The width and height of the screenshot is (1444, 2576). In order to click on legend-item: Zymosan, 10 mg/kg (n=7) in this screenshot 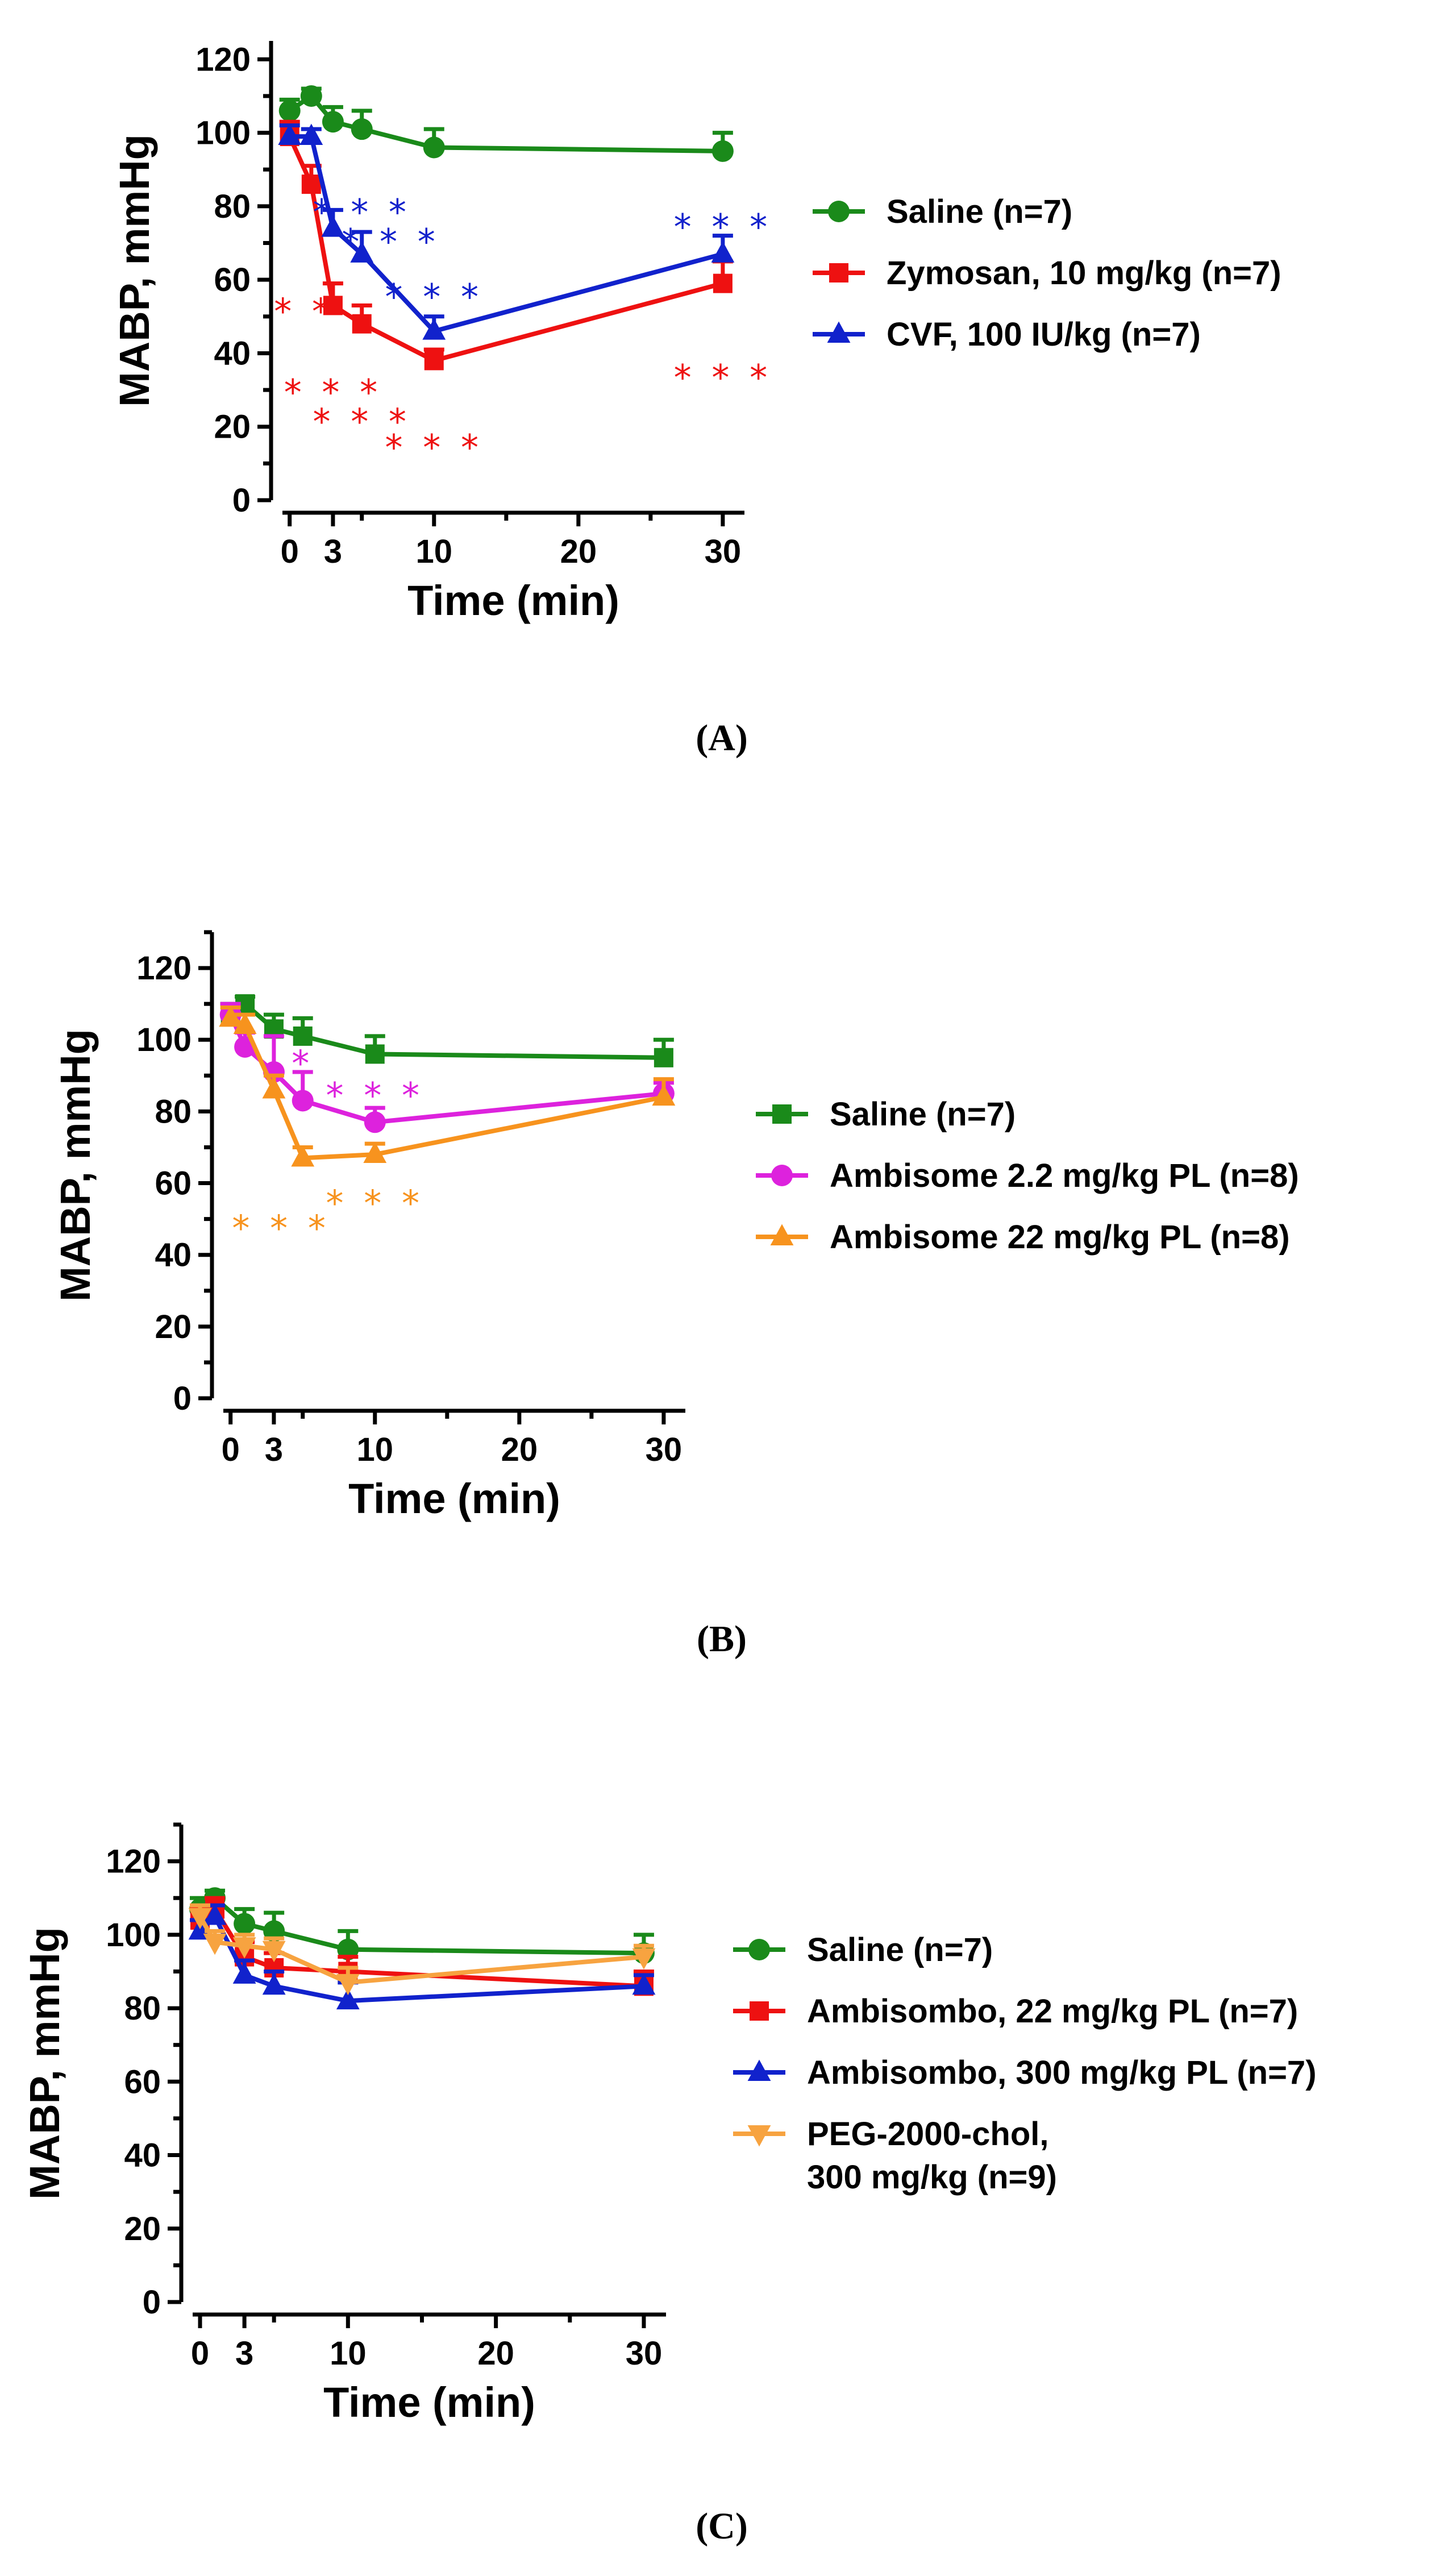, I will do `click(1047, 273)`.